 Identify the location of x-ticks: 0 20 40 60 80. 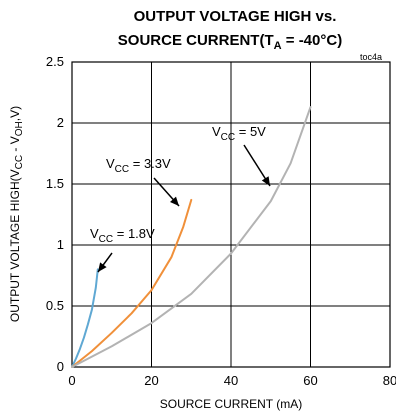
(232, 380).